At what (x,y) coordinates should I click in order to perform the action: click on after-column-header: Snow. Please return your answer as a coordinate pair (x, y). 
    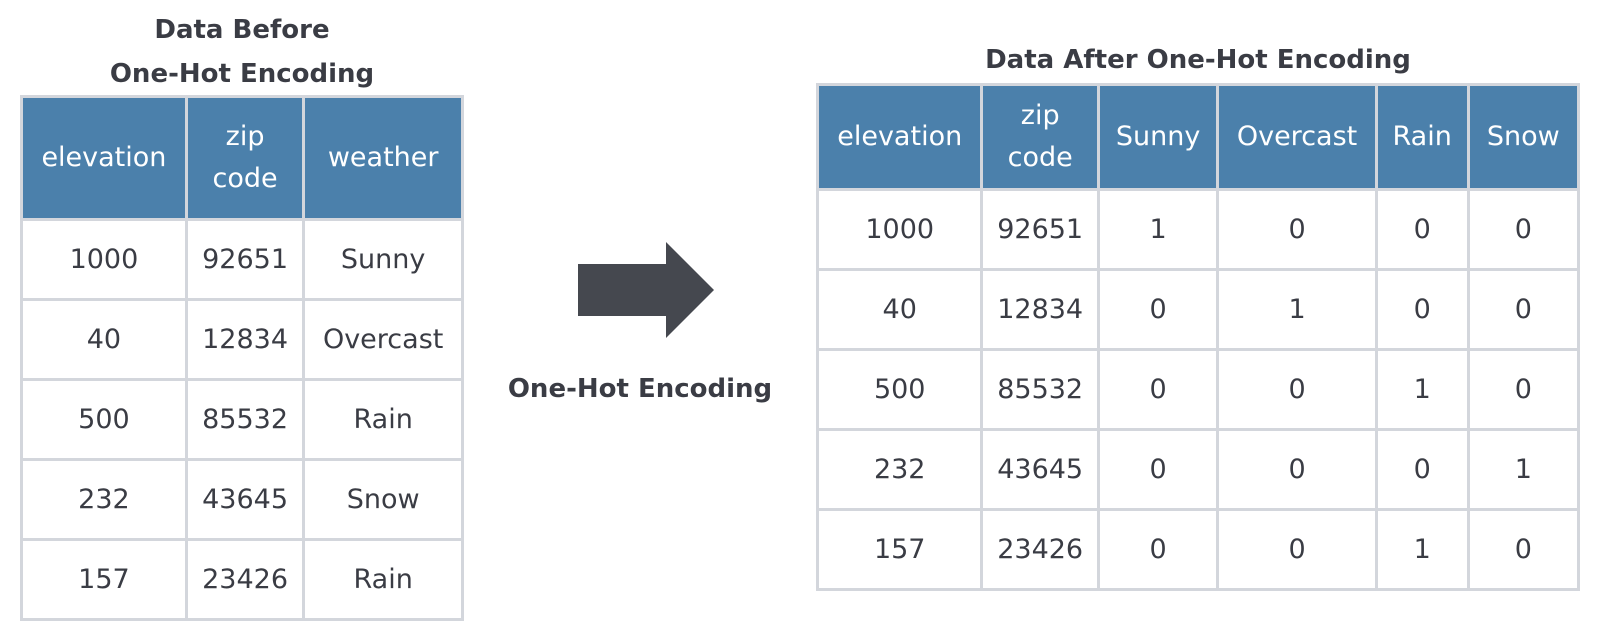
    Looking at the image, I should click on (1523, 137).